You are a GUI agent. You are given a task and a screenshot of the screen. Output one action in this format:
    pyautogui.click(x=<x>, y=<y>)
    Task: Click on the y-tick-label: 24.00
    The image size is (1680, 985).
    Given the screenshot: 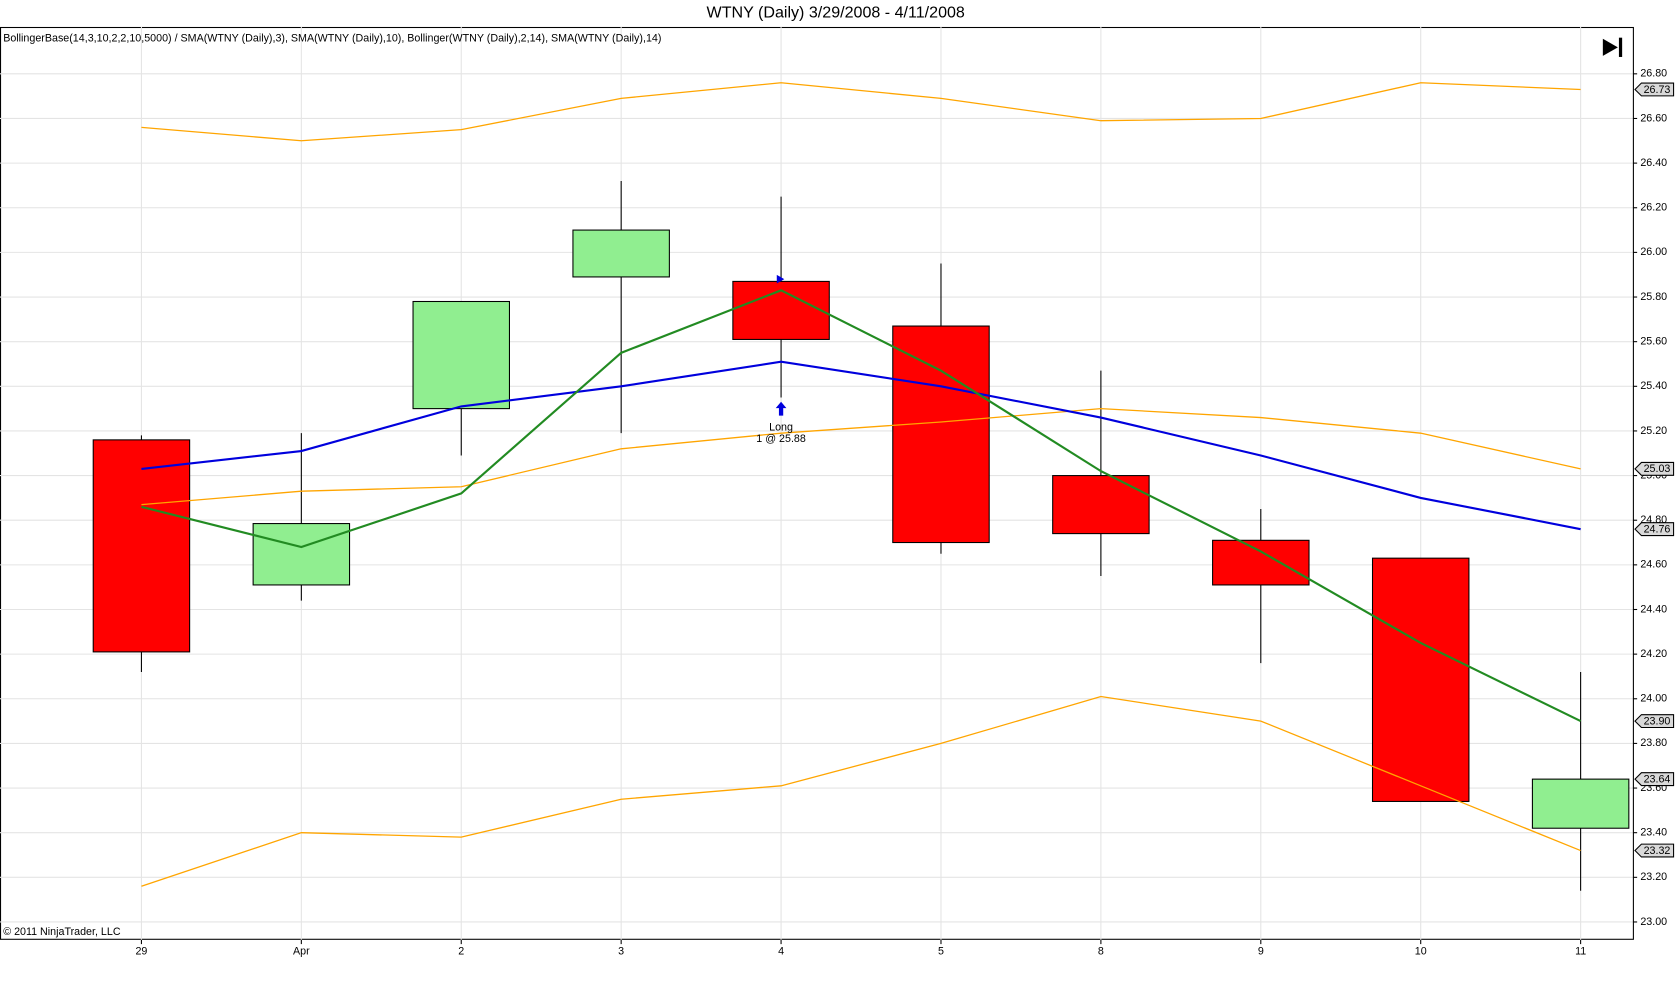 What is the action you would take?
    pyautogui.click(x=1653, y=699)
    